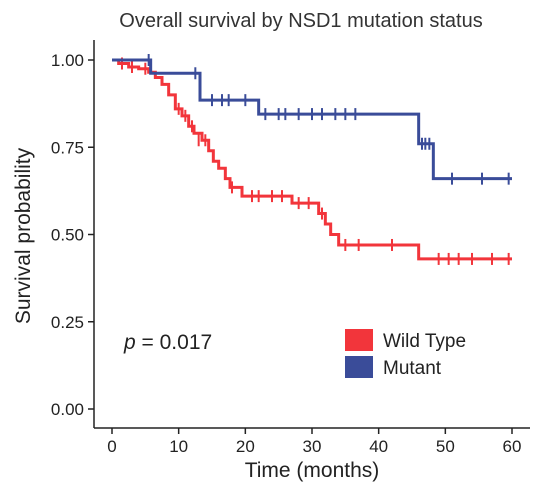  I want to click on p-value-symbol: p, so click(129, 342).